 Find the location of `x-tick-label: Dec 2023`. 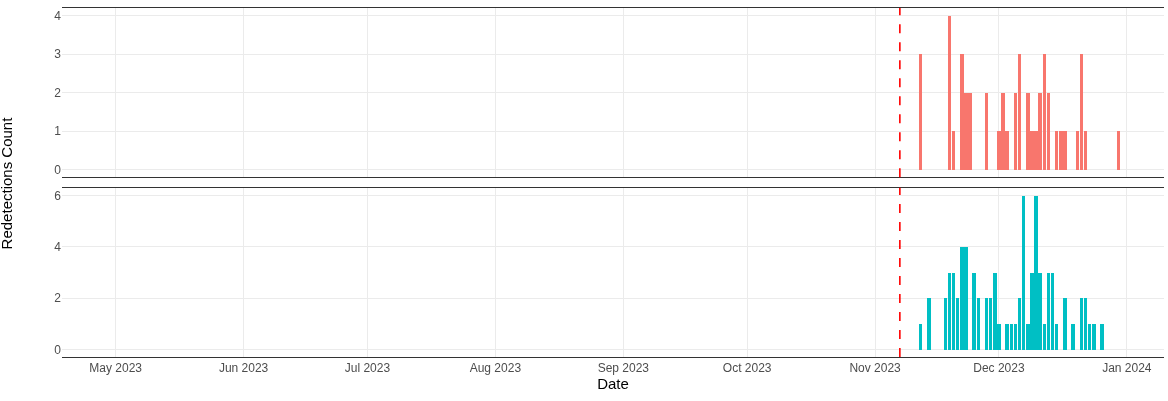

x-tick-label: Dec 2023 is located at coordinates (999, 368).